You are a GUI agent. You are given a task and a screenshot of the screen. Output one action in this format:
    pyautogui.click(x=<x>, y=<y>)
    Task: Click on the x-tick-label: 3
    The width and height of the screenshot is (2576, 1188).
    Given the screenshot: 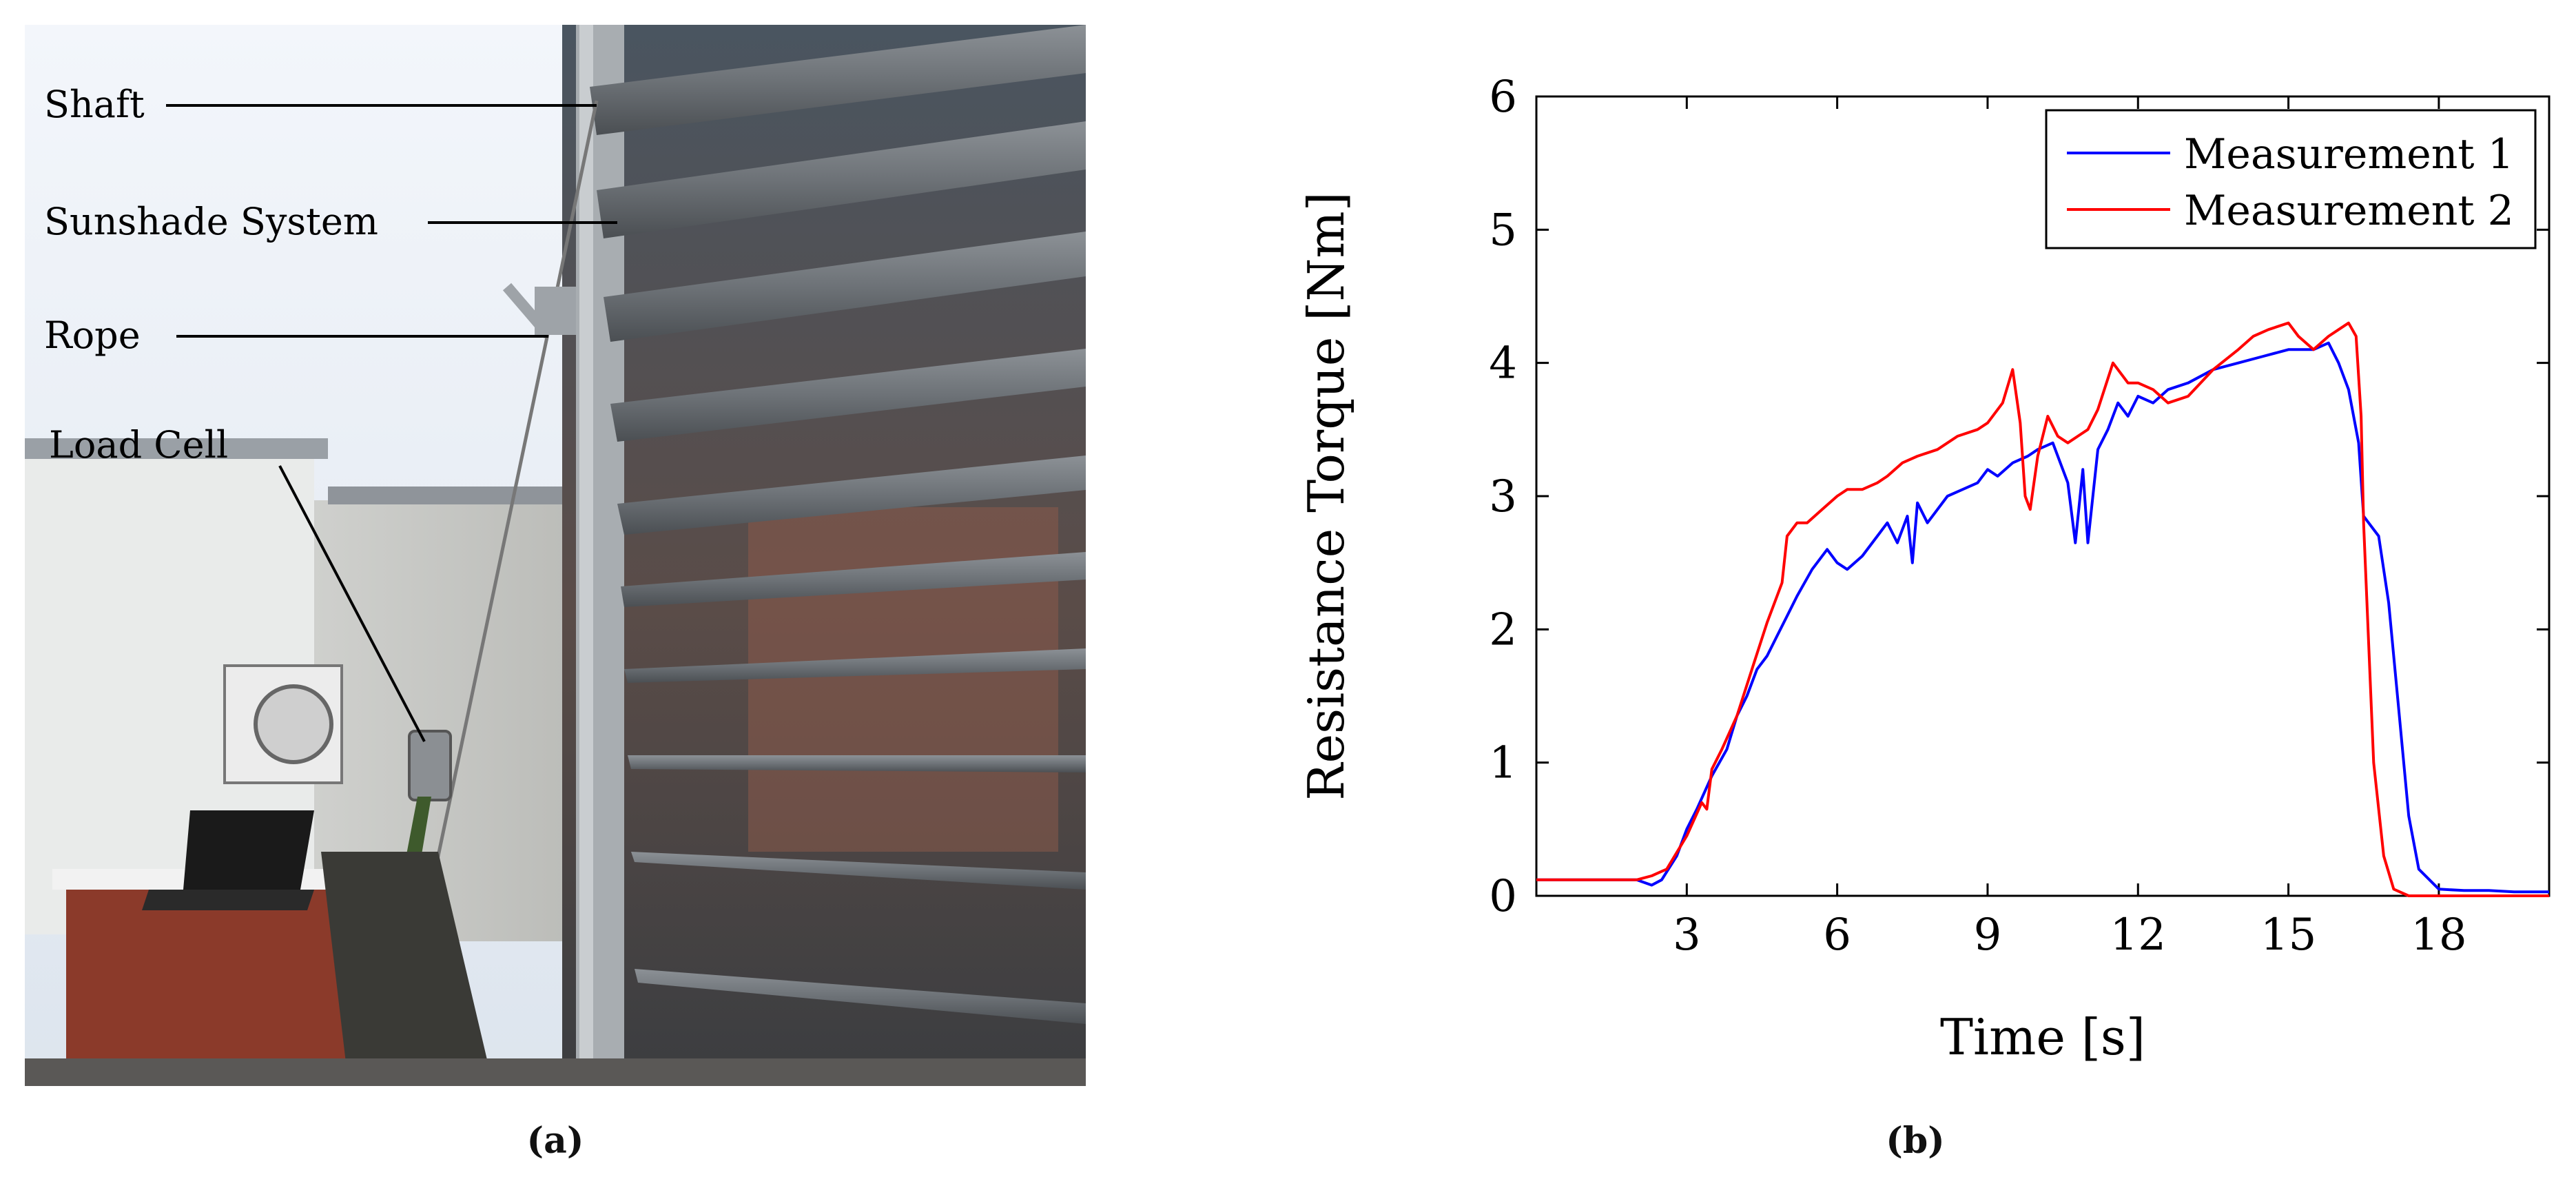 What is the action you would take?
    pyautogui.click(x=1687, y=936)
    